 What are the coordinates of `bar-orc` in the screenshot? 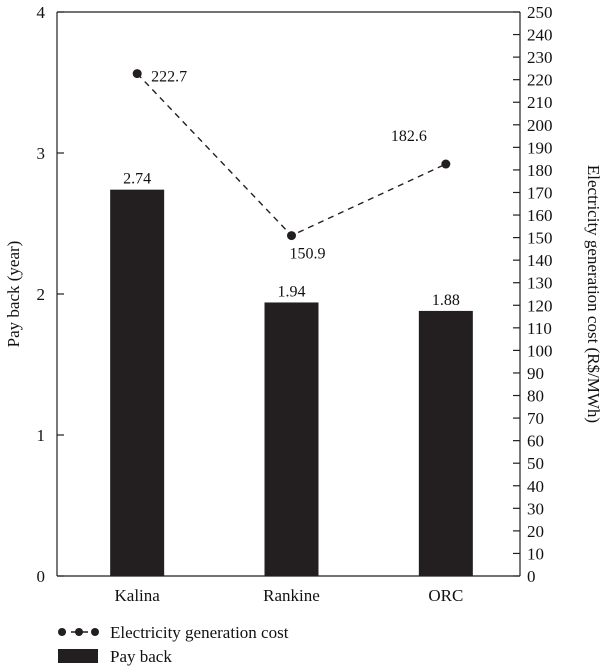 It's located at (445, 443).